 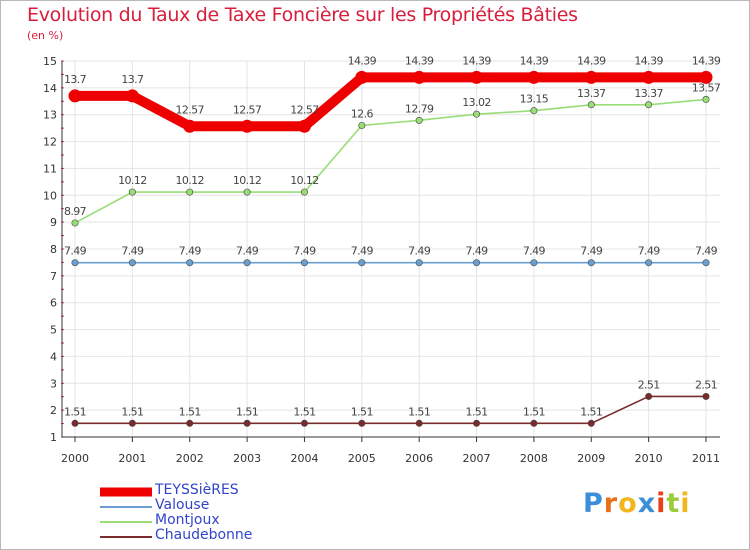 I want to click on y-tick-label: 8, so click(x=53, y=249).